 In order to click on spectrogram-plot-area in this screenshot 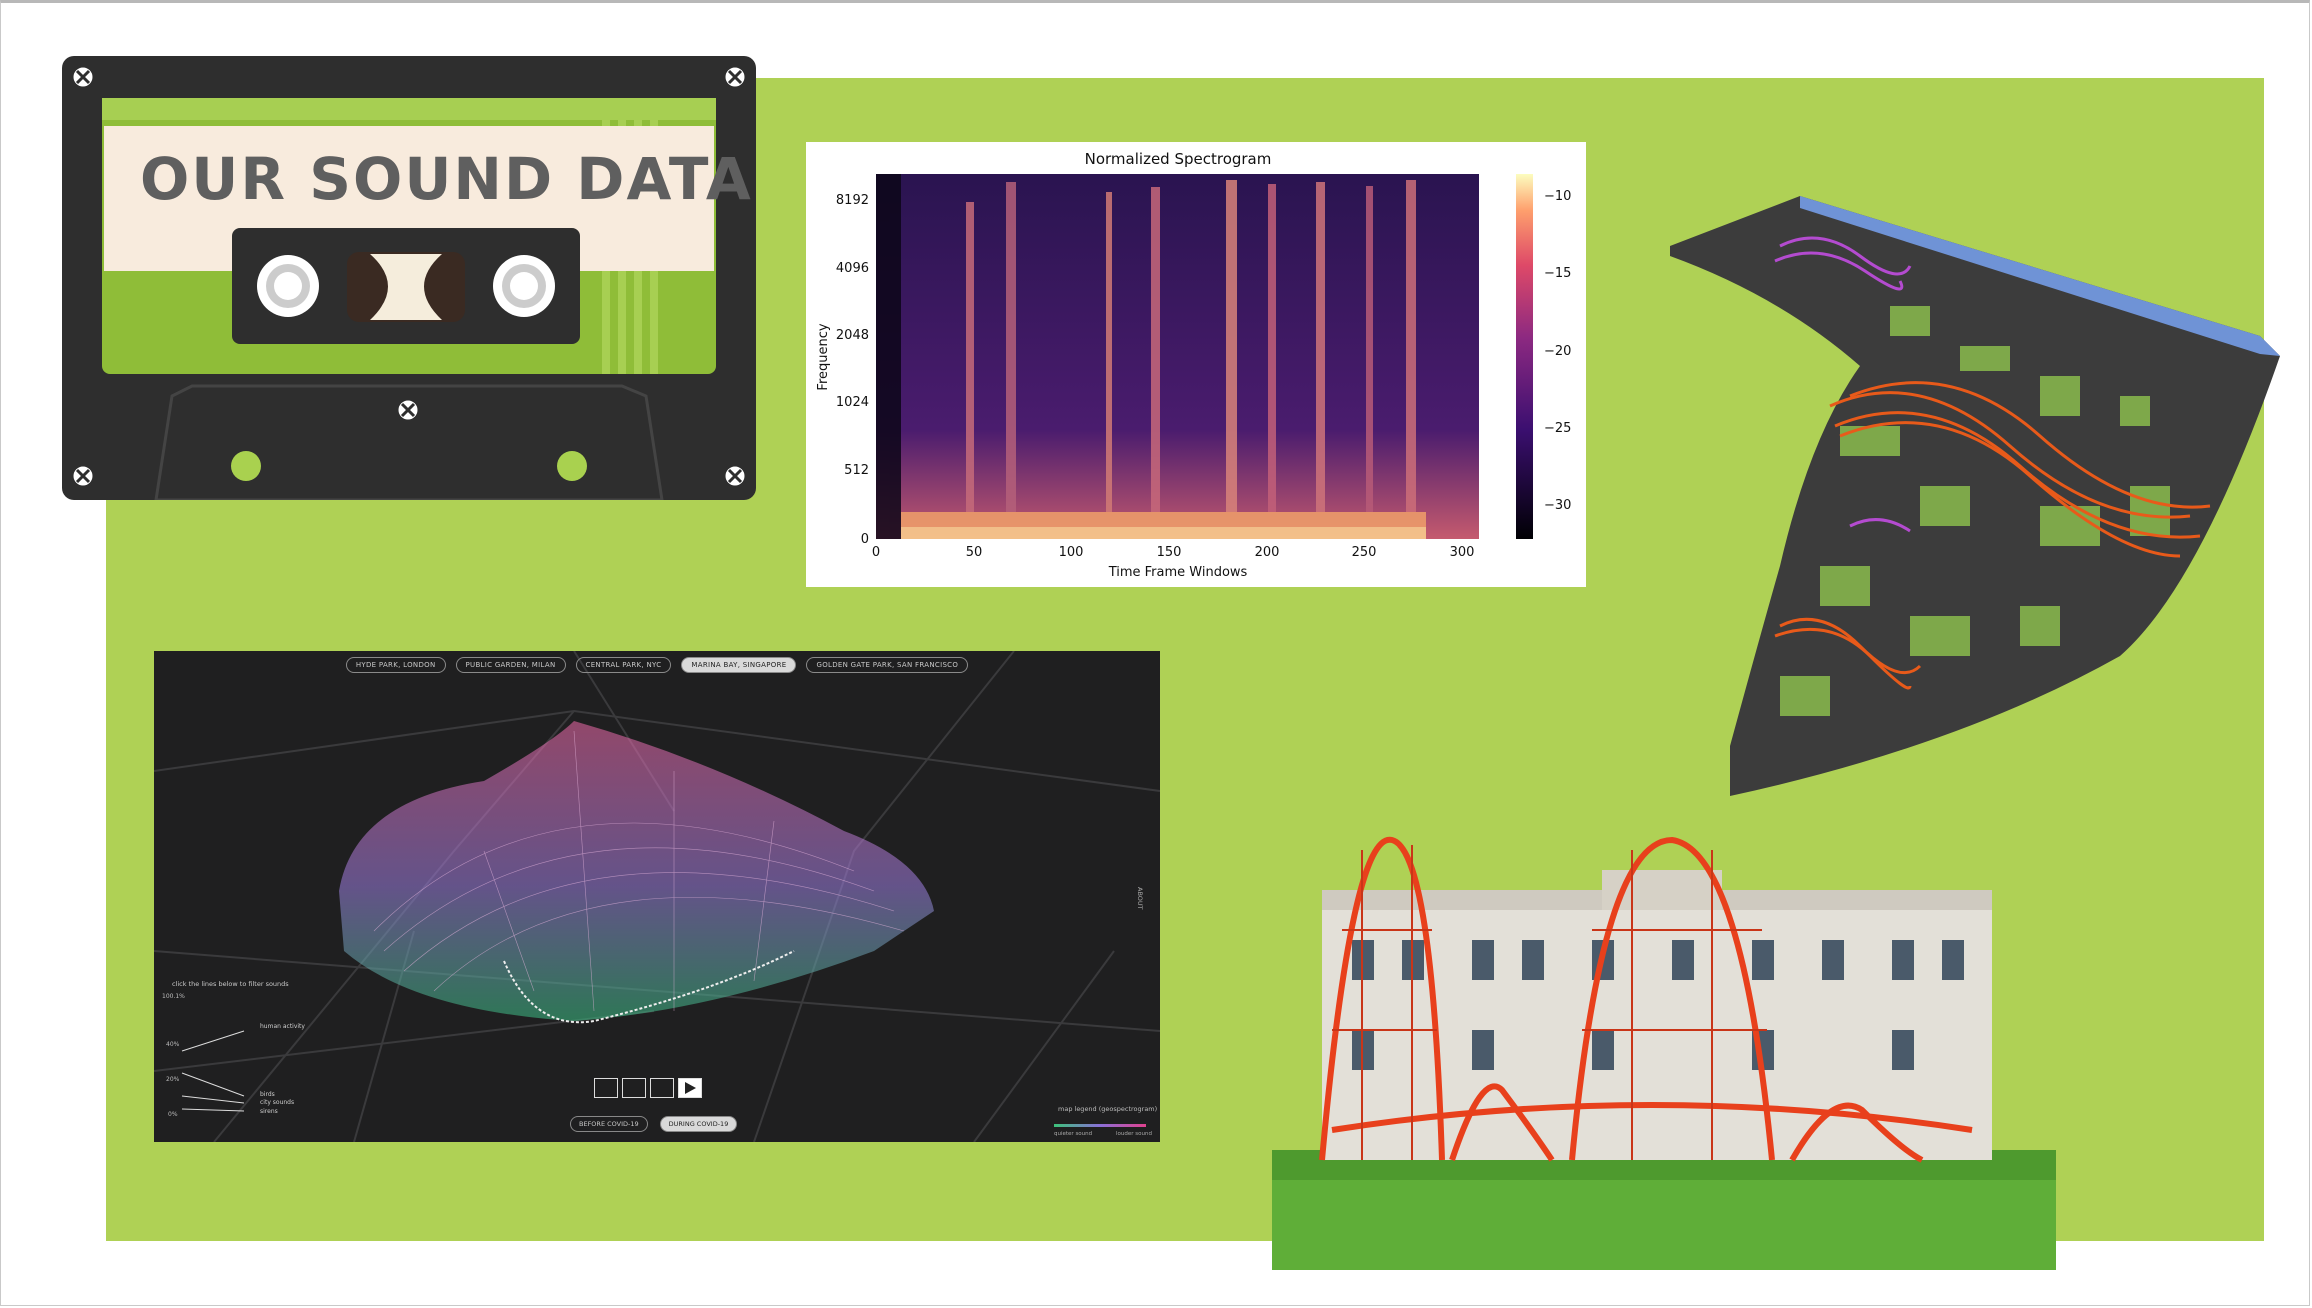, I will do `click(1177, 356)`.